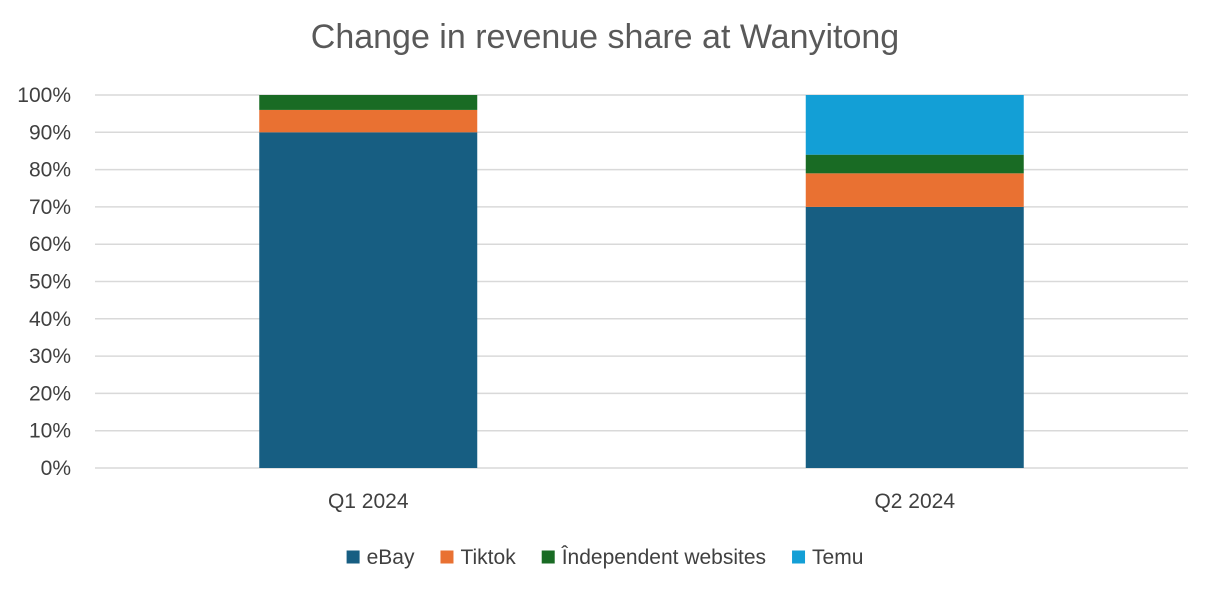  I want to click on legend-label: Îndependent websites, so click(663, 557).